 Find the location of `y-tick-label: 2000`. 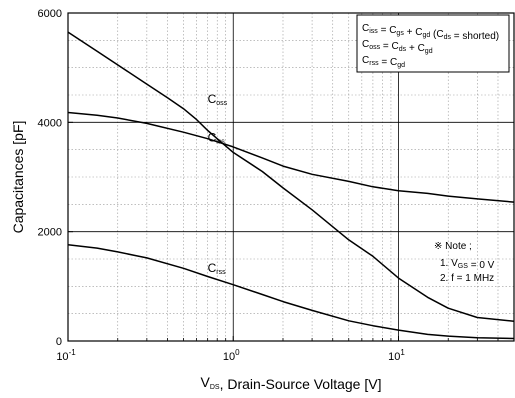

y-tick-label: 2000 is located at coordinates (50, 233).